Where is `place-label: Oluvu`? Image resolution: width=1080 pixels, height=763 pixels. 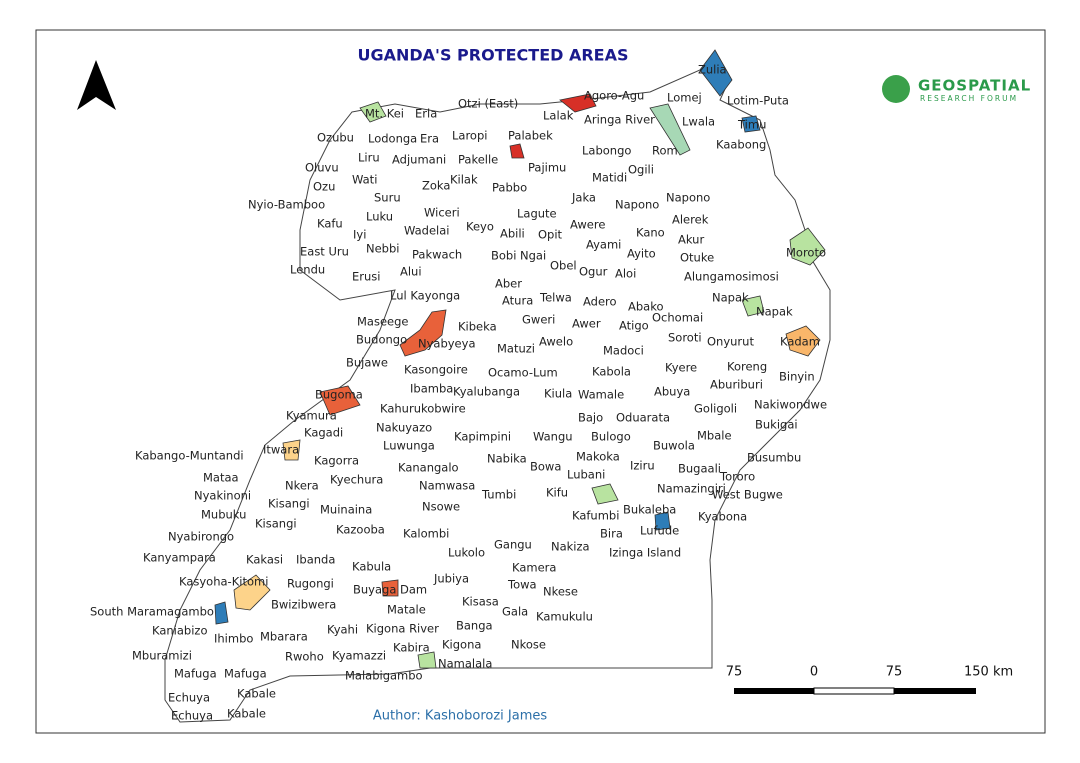
place-label: Oluvu is located at coordinates (322, 168).